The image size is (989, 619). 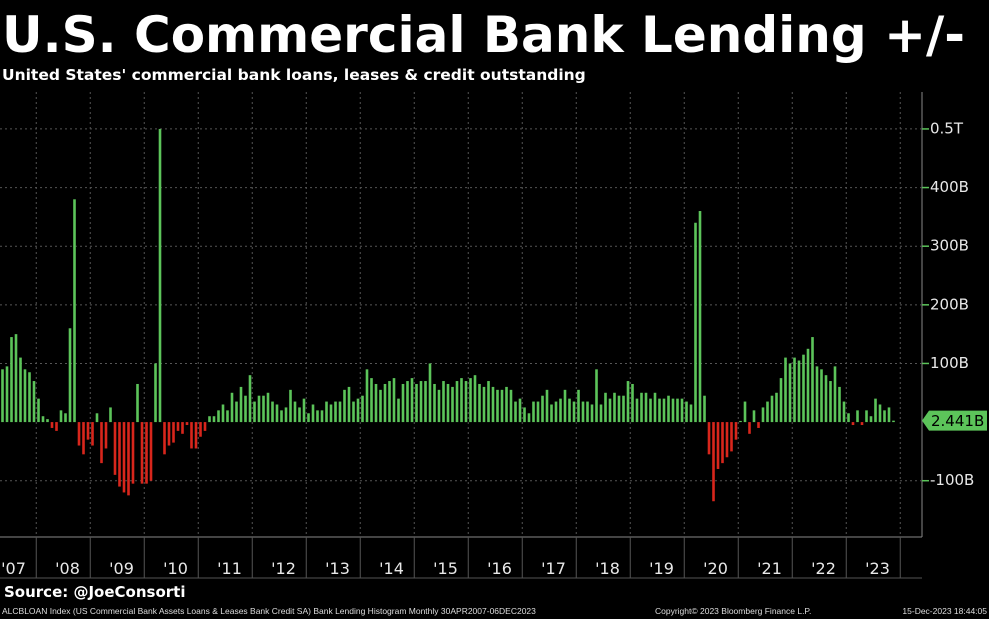 What do you see at coordinates (391, 568) in the screenshot?
I see `x-tick-label: '14` at bounding box center [391, 568].